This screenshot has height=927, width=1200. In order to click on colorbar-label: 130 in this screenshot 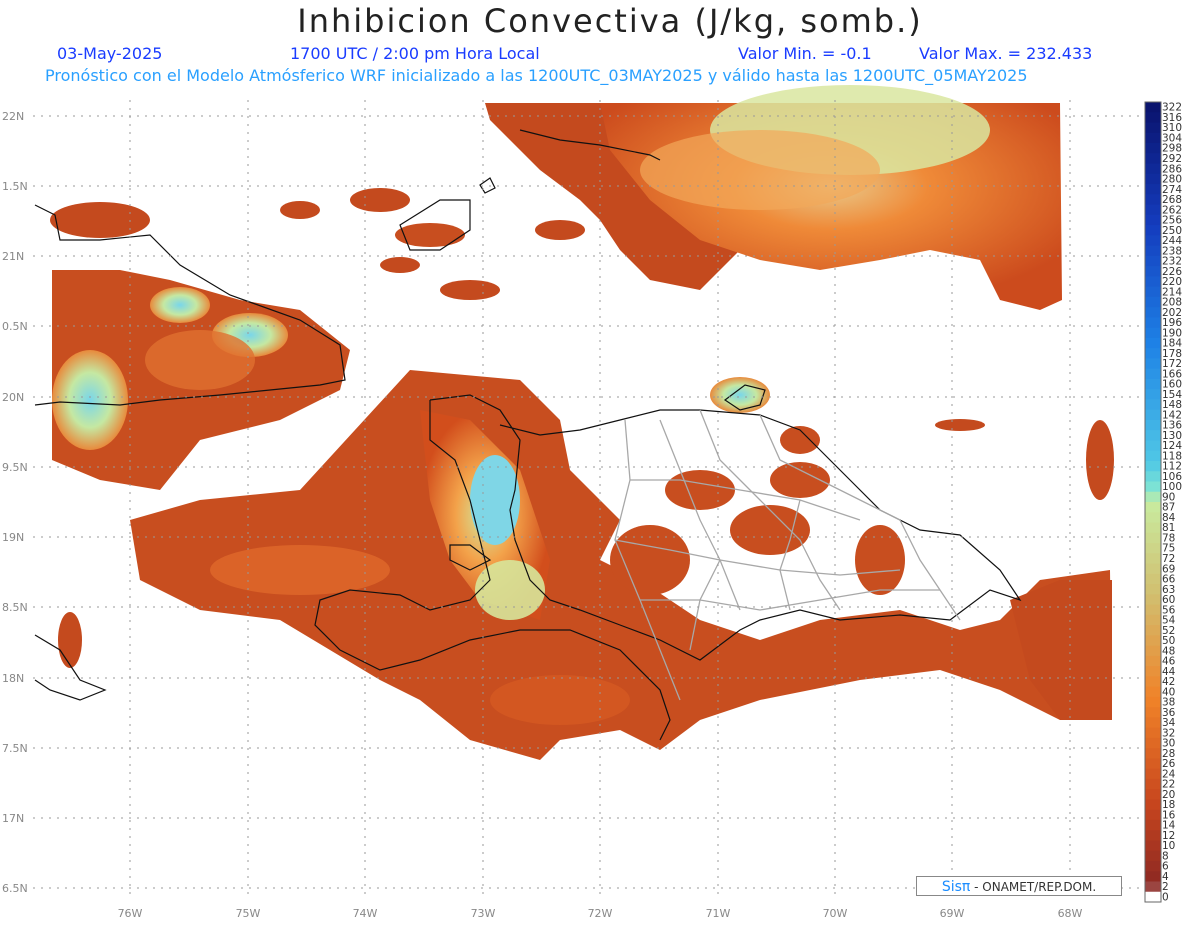, I will do `click(1172, 436)`.